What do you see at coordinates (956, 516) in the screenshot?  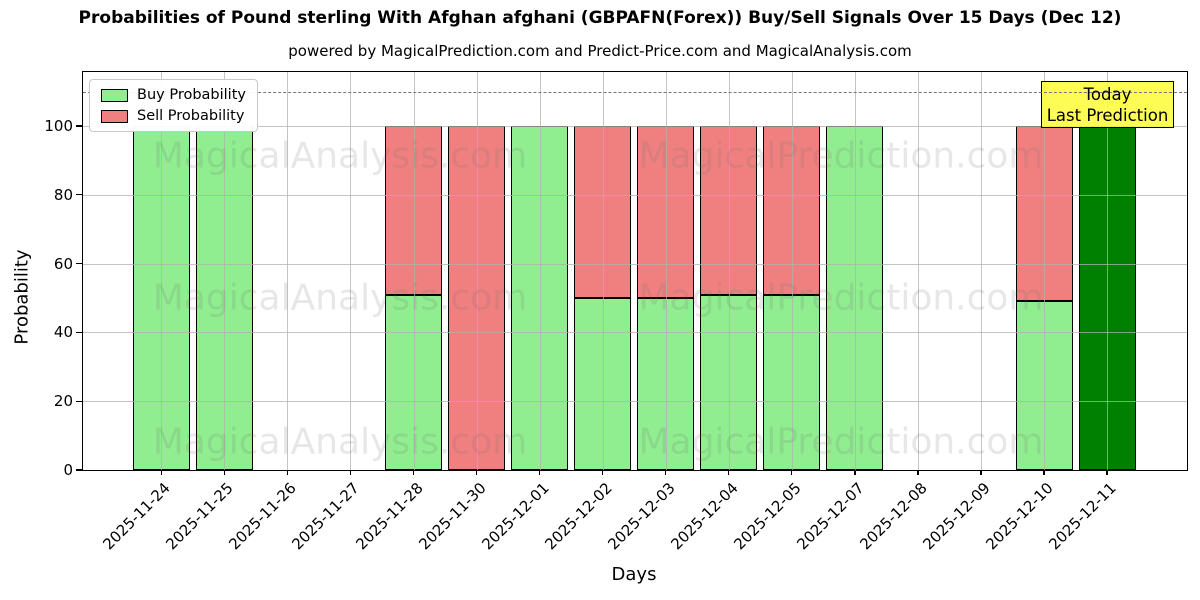 I see `x-tick-label: 2025-12-09` at bounding box center [956, 516].